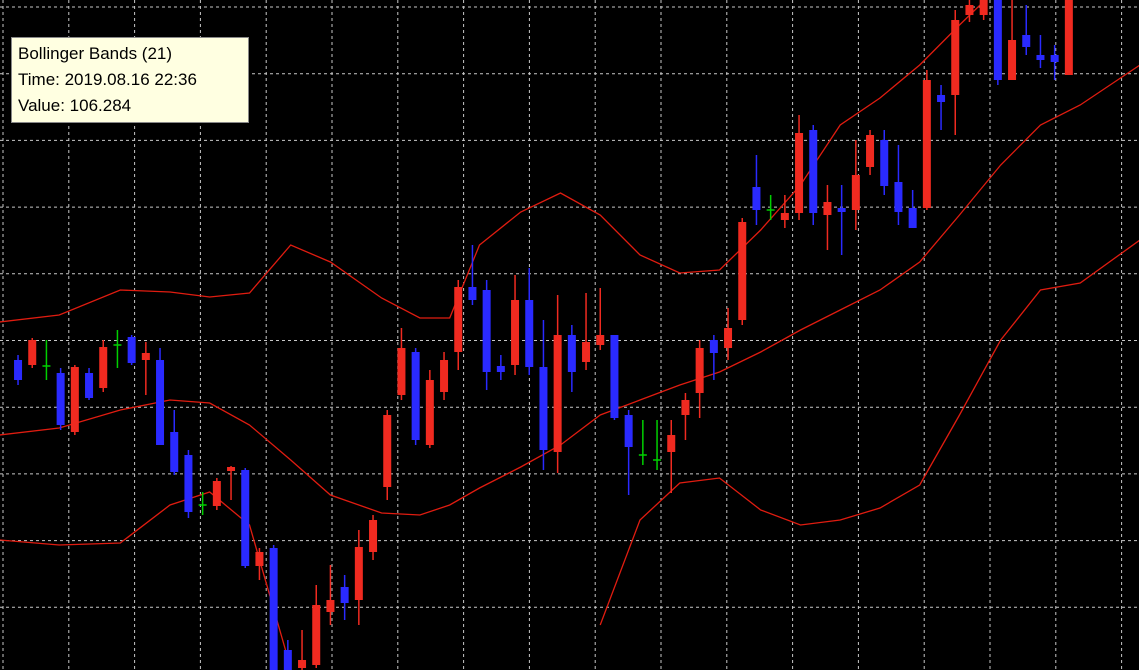 The width and height of the screenshot is (1139, 670). What do you see at coordinates (75, 105) in the screenshot?
I see `tooltip-value: Value: 106.284` at bounding box center [75, 105].